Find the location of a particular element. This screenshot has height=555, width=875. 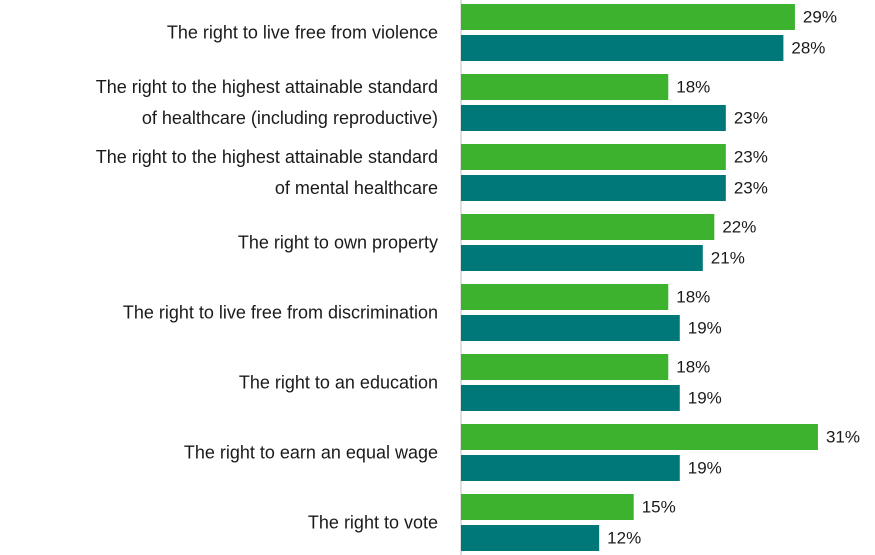

value-label: 28% is located at coordinates (808, 47).